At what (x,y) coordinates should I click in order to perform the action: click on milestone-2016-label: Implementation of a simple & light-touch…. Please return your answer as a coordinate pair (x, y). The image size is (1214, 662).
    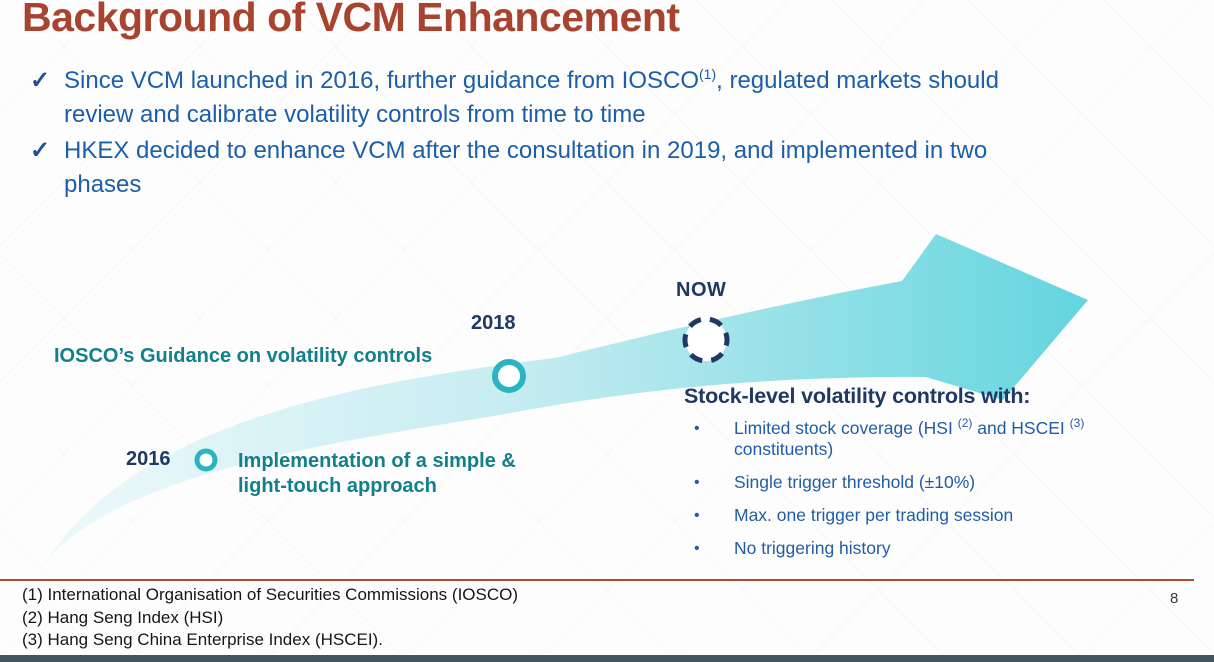
    Looking at the image, I should click on (377, 473).